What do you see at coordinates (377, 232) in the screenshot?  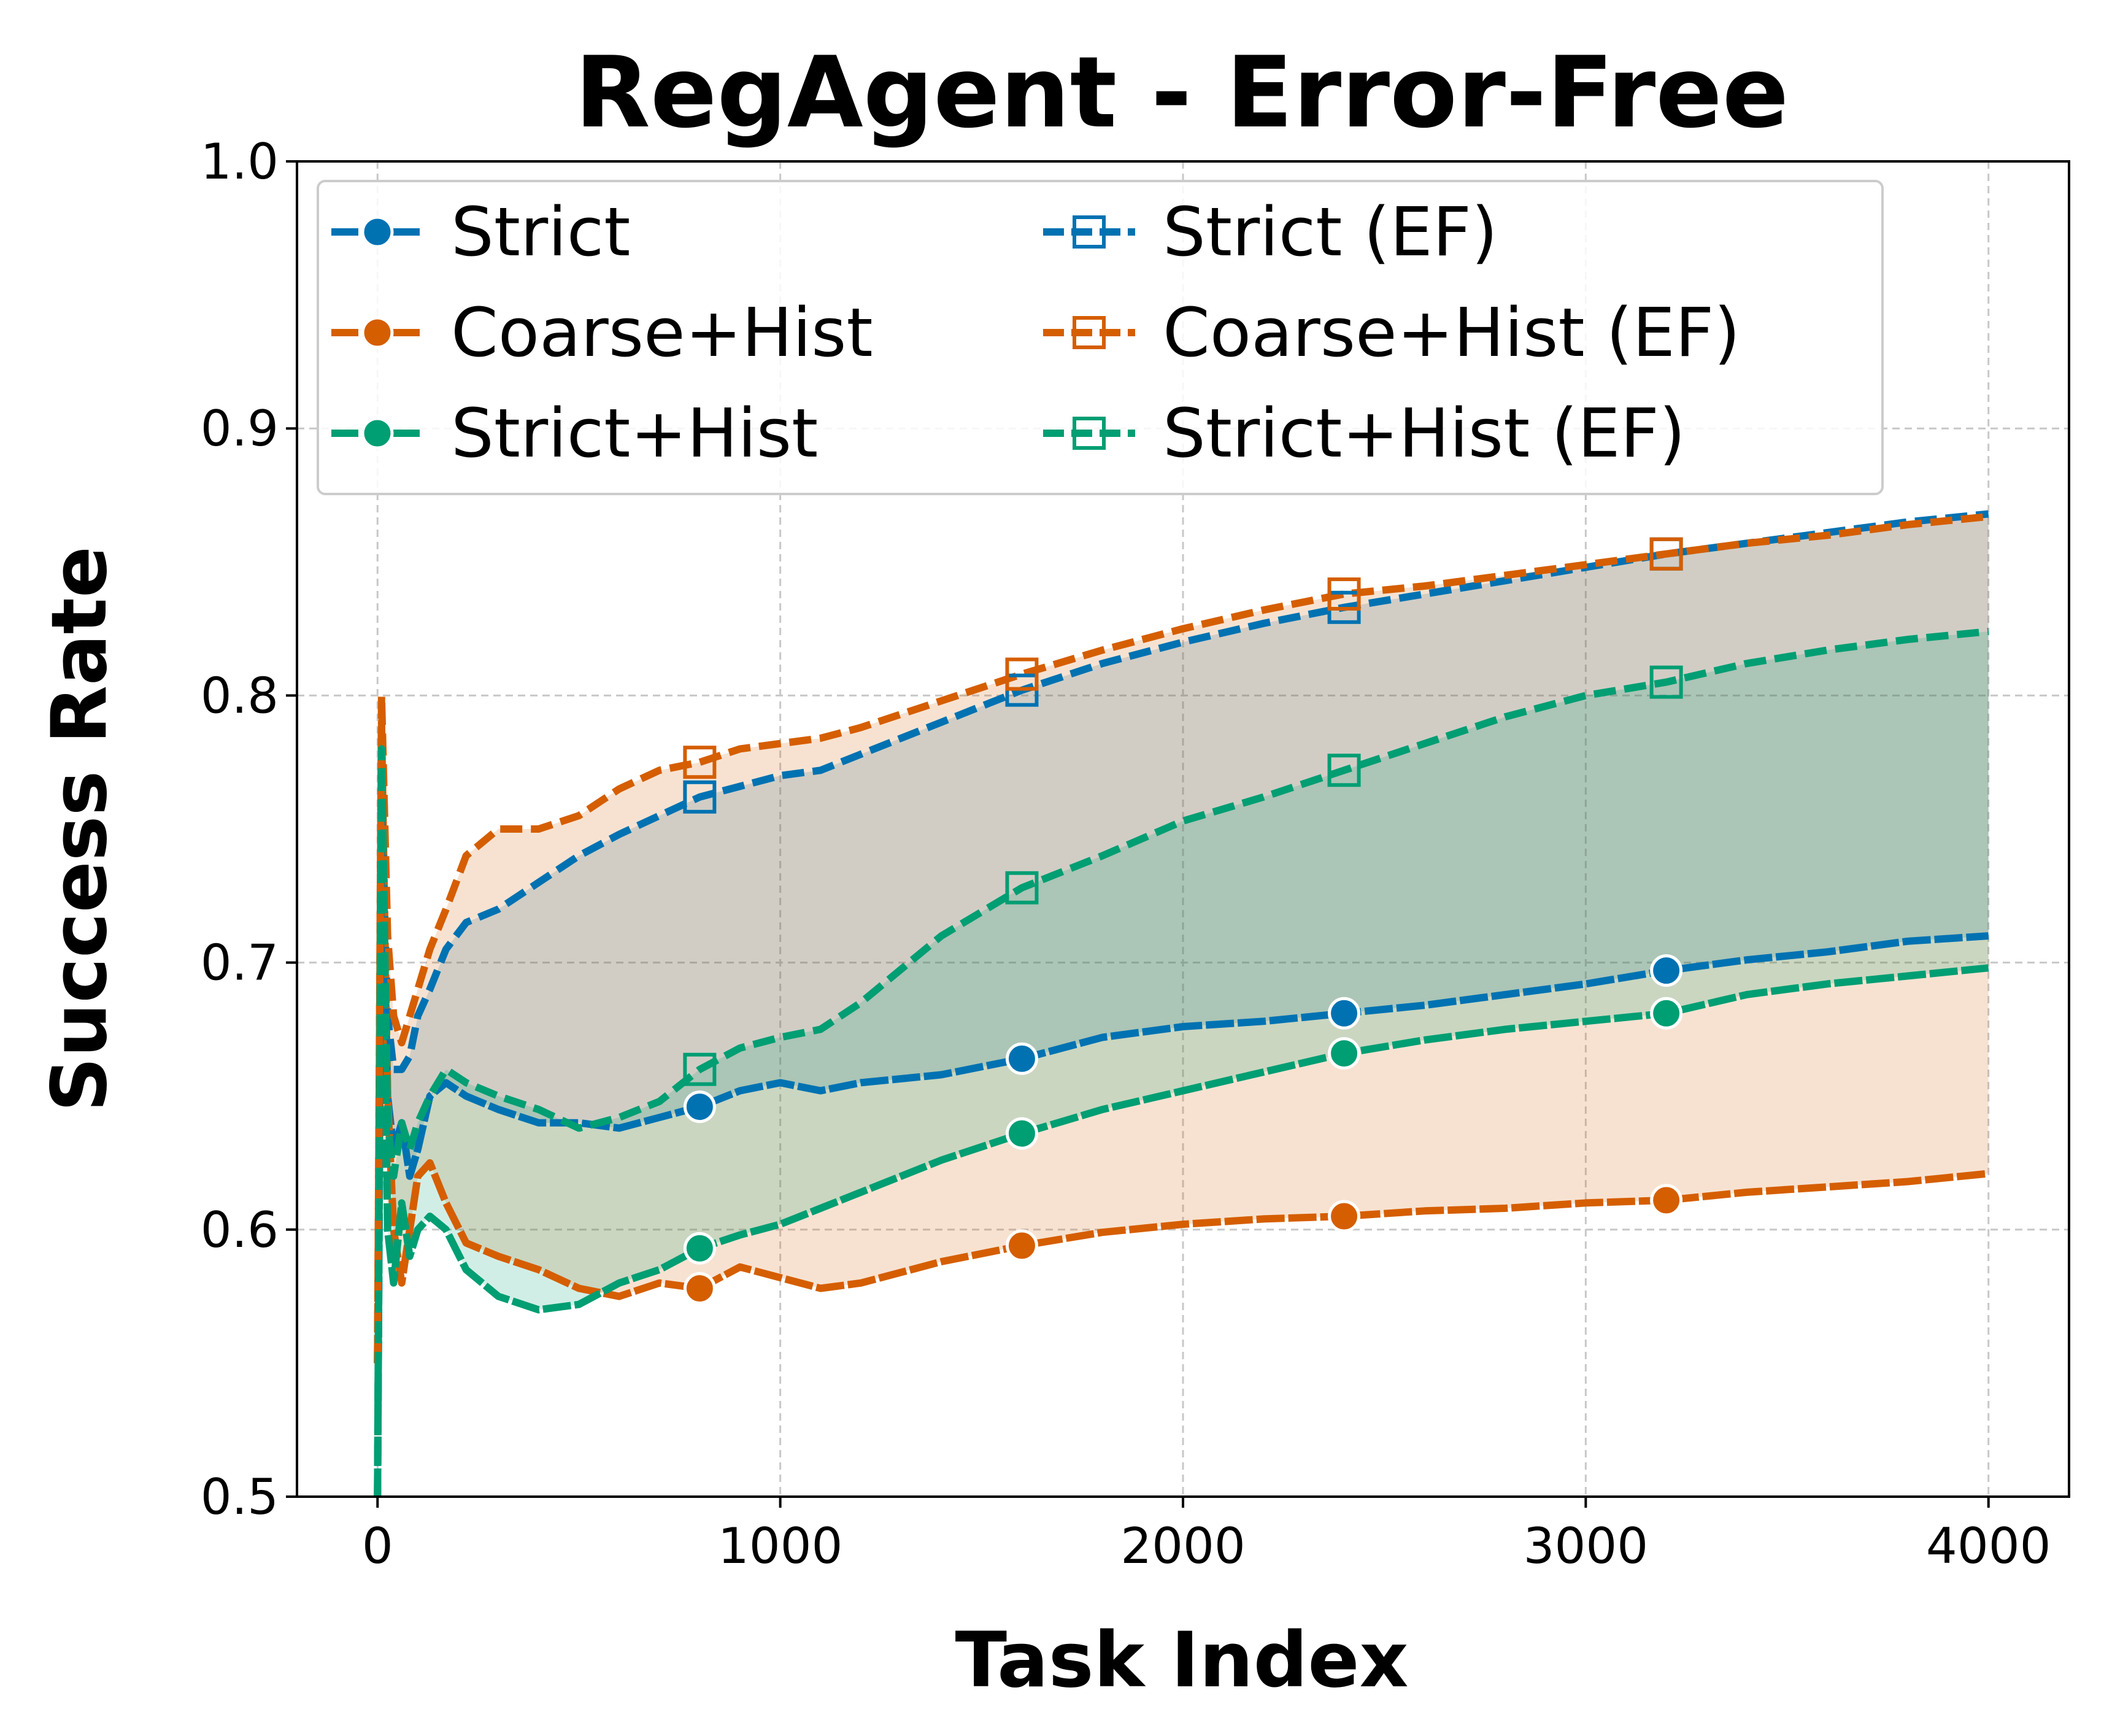 I see `legend-marker-strict` at bounding box center [377, 232].